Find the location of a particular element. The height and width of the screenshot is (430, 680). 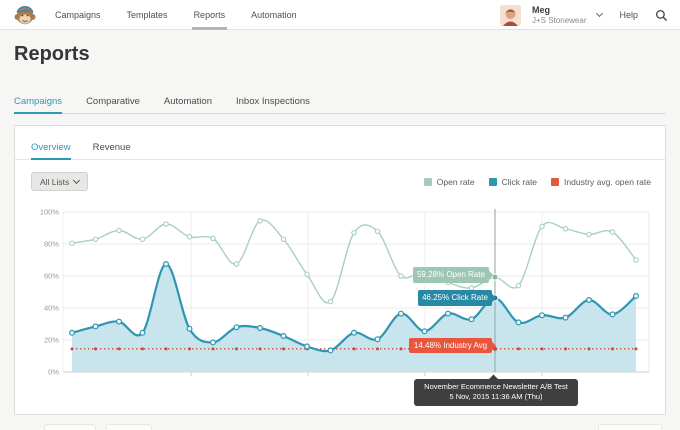

legend-industry-avg: Industry avg. open rate is located at coordinates (601, 182).